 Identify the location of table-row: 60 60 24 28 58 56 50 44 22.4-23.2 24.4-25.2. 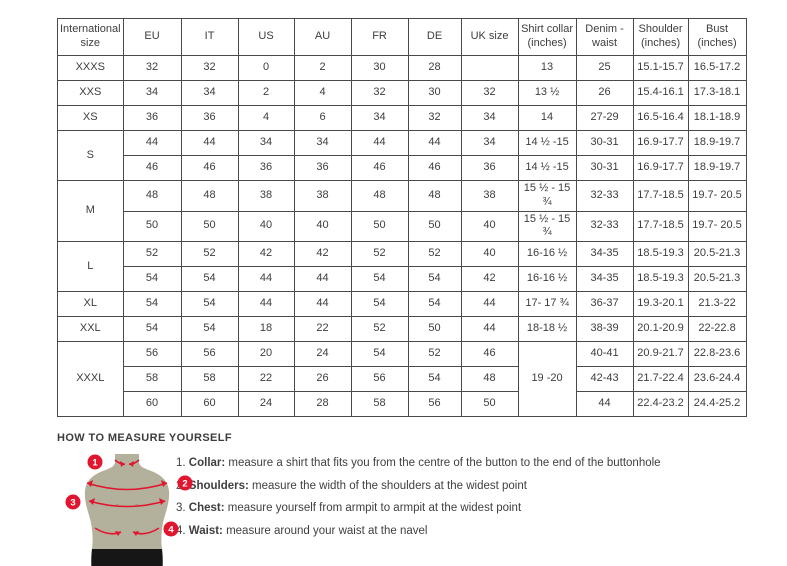
(402, 404).